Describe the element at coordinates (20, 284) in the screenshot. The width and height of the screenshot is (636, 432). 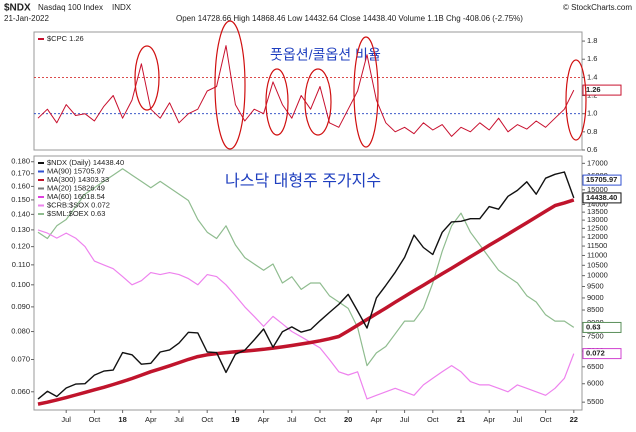
I see `tick-label: 0.100` at that location.